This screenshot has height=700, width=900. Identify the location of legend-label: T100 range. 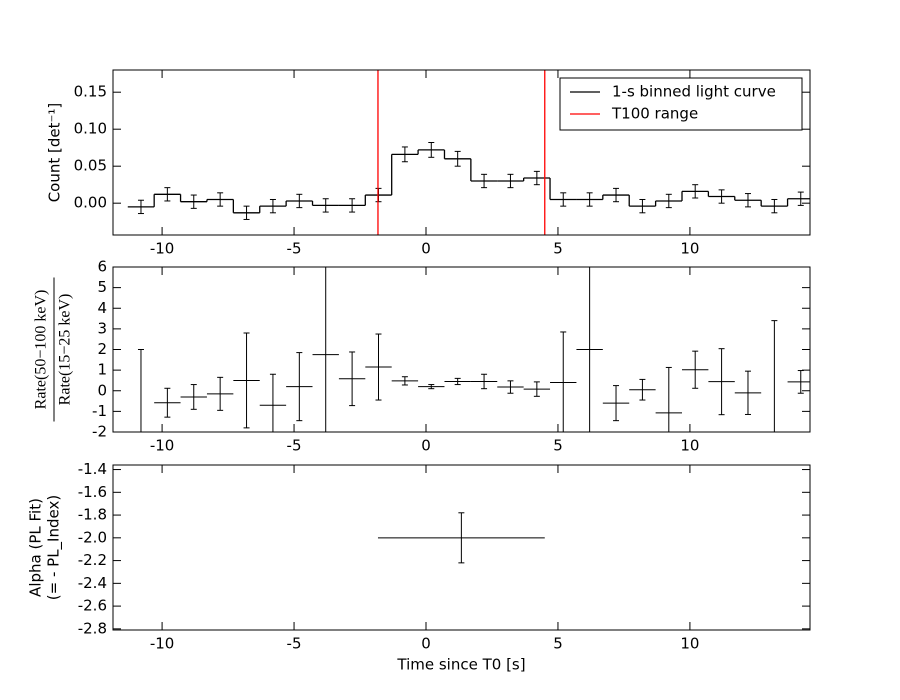
(654, 114).